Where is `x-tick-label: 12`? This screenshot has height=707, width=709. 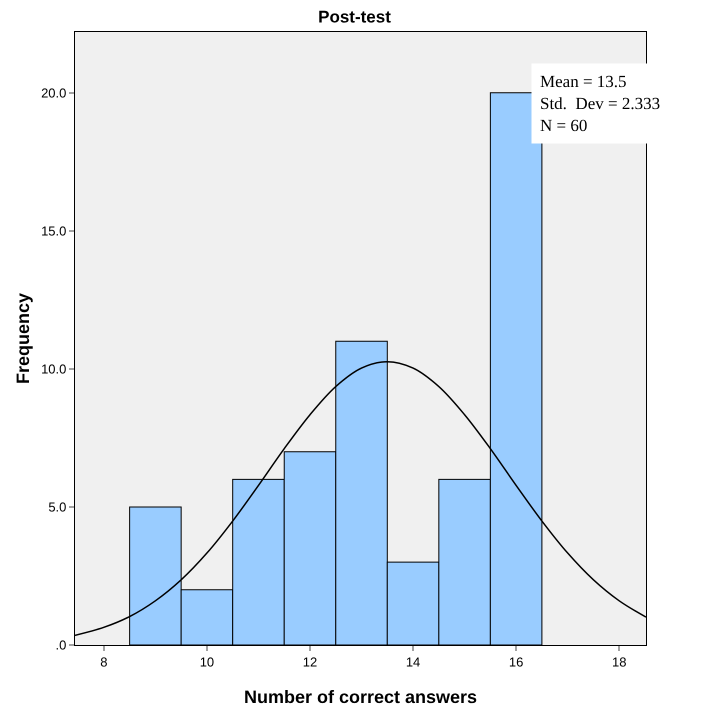 x-tick-label: 12 is located at coordinates (310, 662).